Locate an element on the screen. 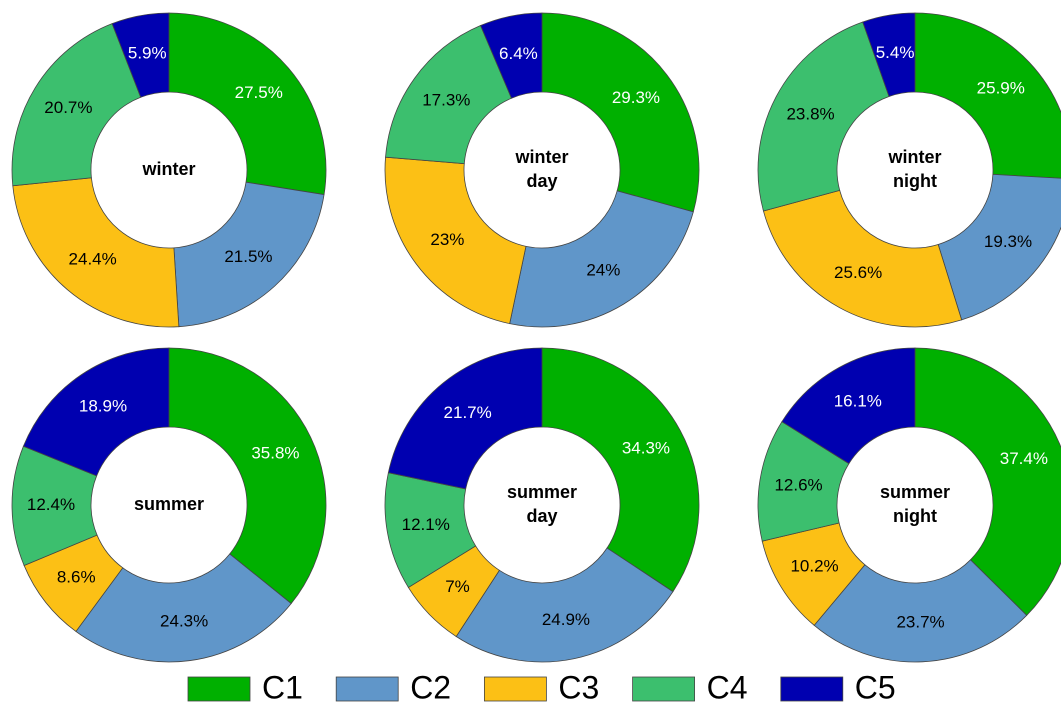  value-label: 23% is located at coordinates (447, 239).